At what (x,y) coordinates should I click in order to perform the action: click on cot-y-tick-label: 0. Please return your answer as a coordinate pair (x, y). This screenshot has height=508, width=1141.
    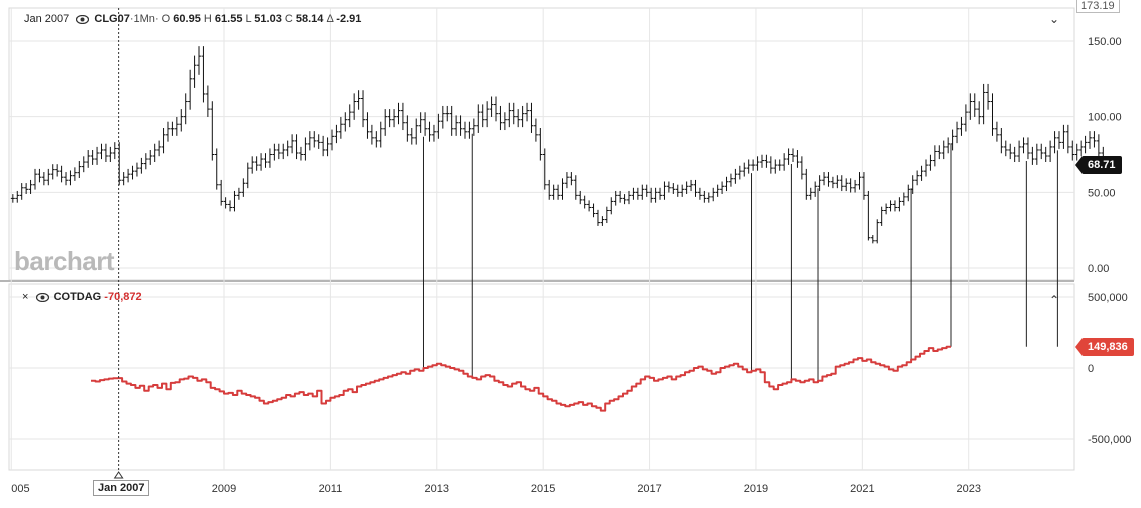
    Looking at the image, I should click on (1091, 369).